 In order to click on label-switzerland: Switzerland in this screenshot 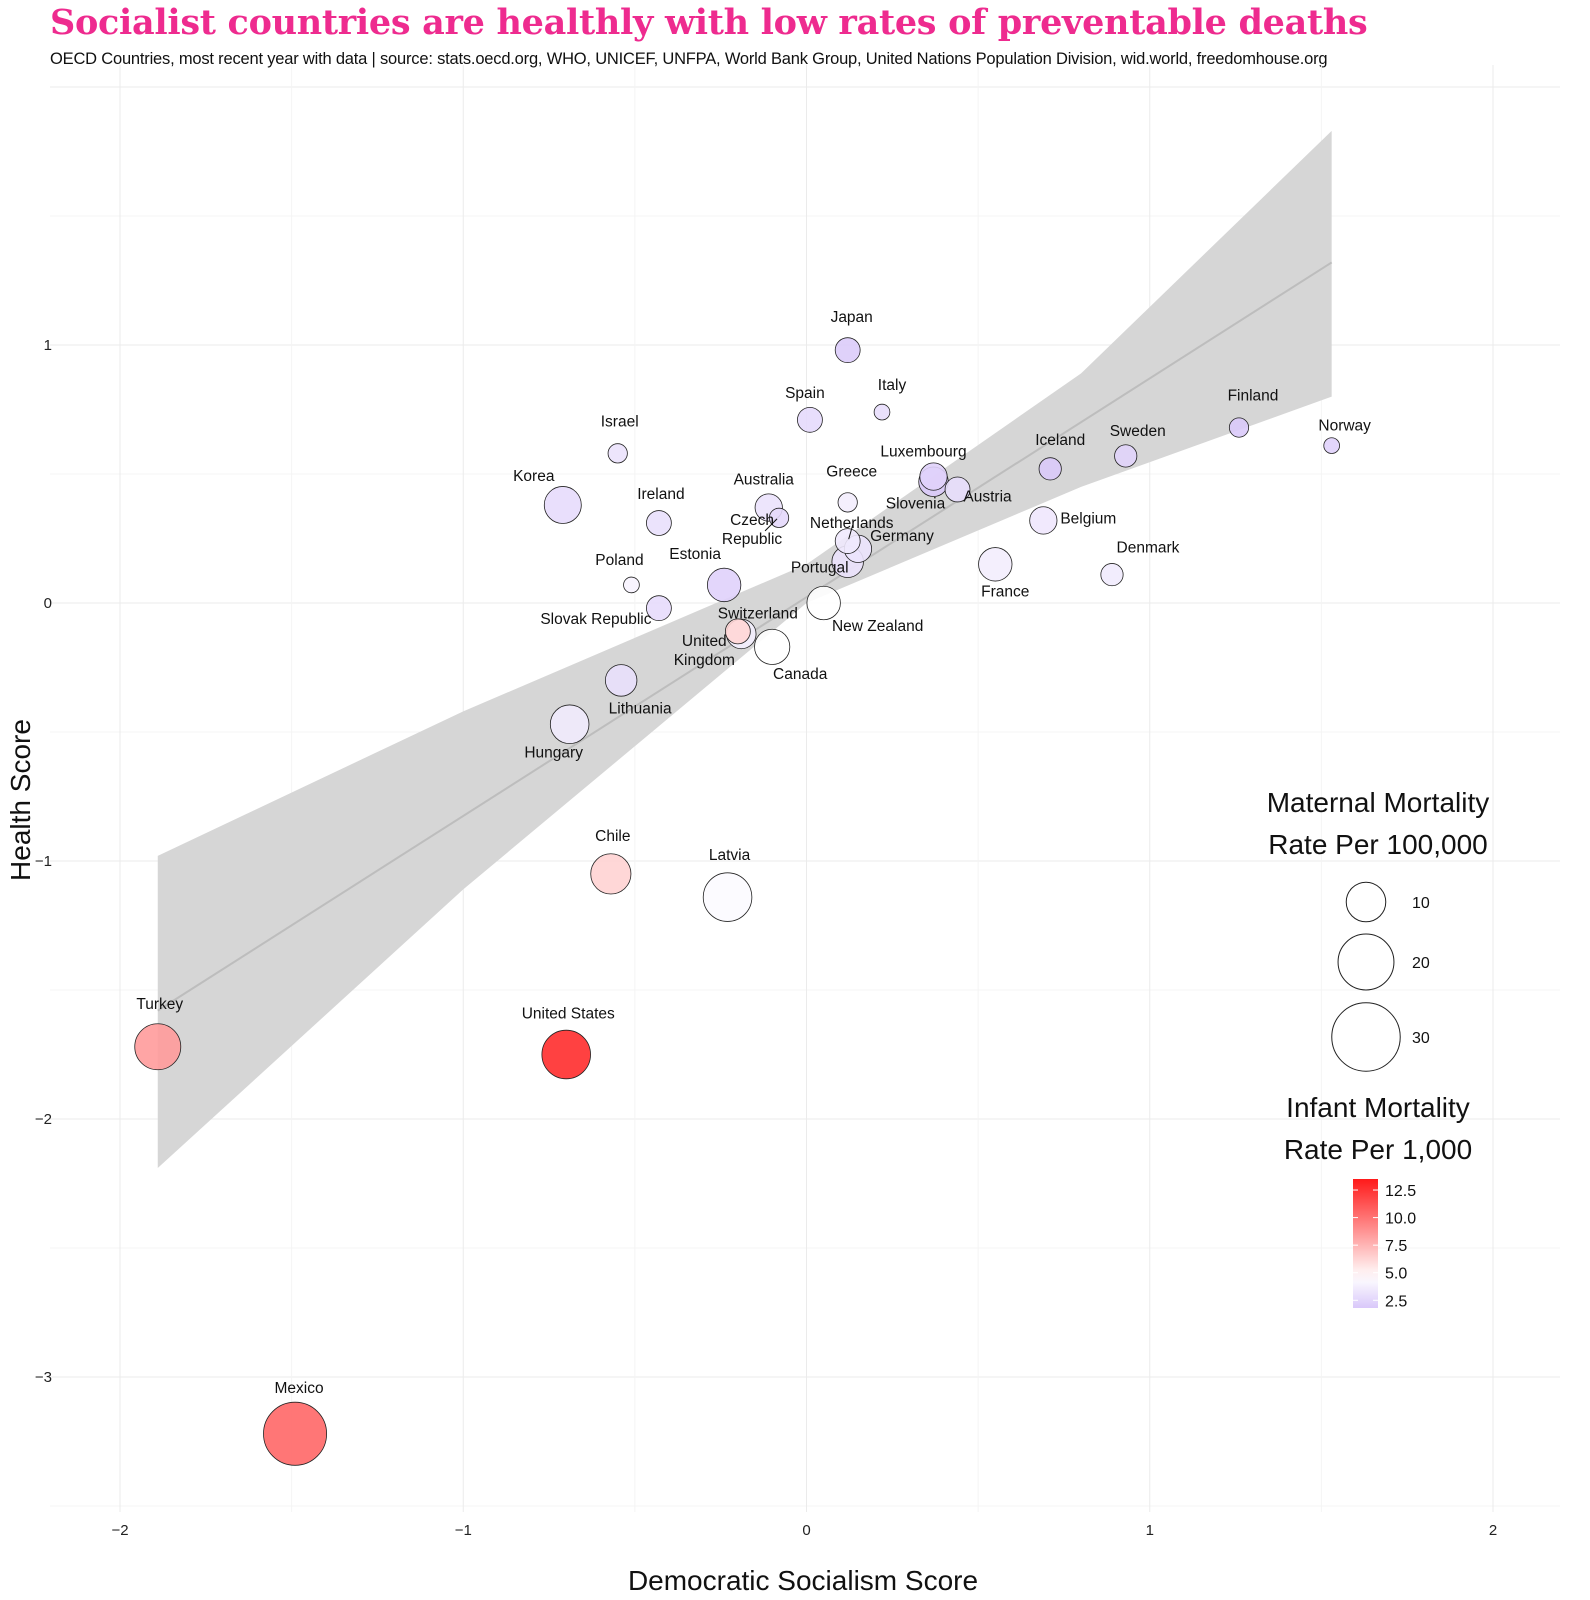, I will do `click(758, 613)`.